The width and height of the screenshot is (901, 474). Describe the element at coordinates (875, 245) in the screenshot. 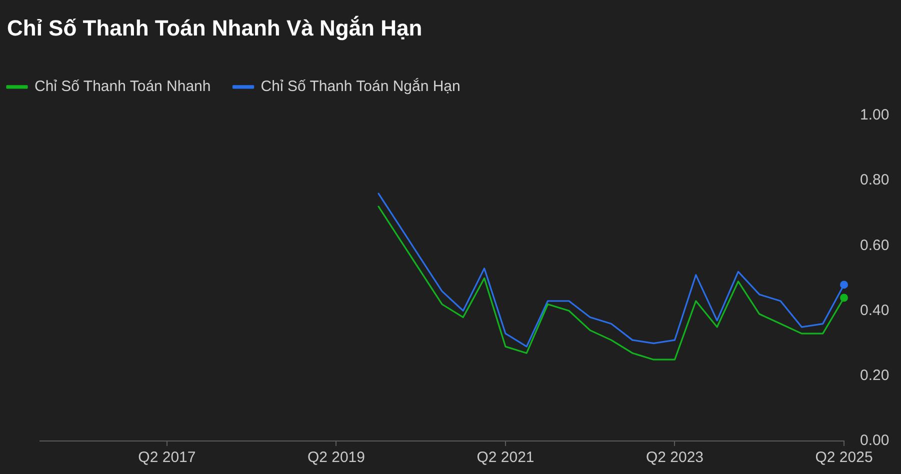

I see `y-tick-label: 0.60` at that location.